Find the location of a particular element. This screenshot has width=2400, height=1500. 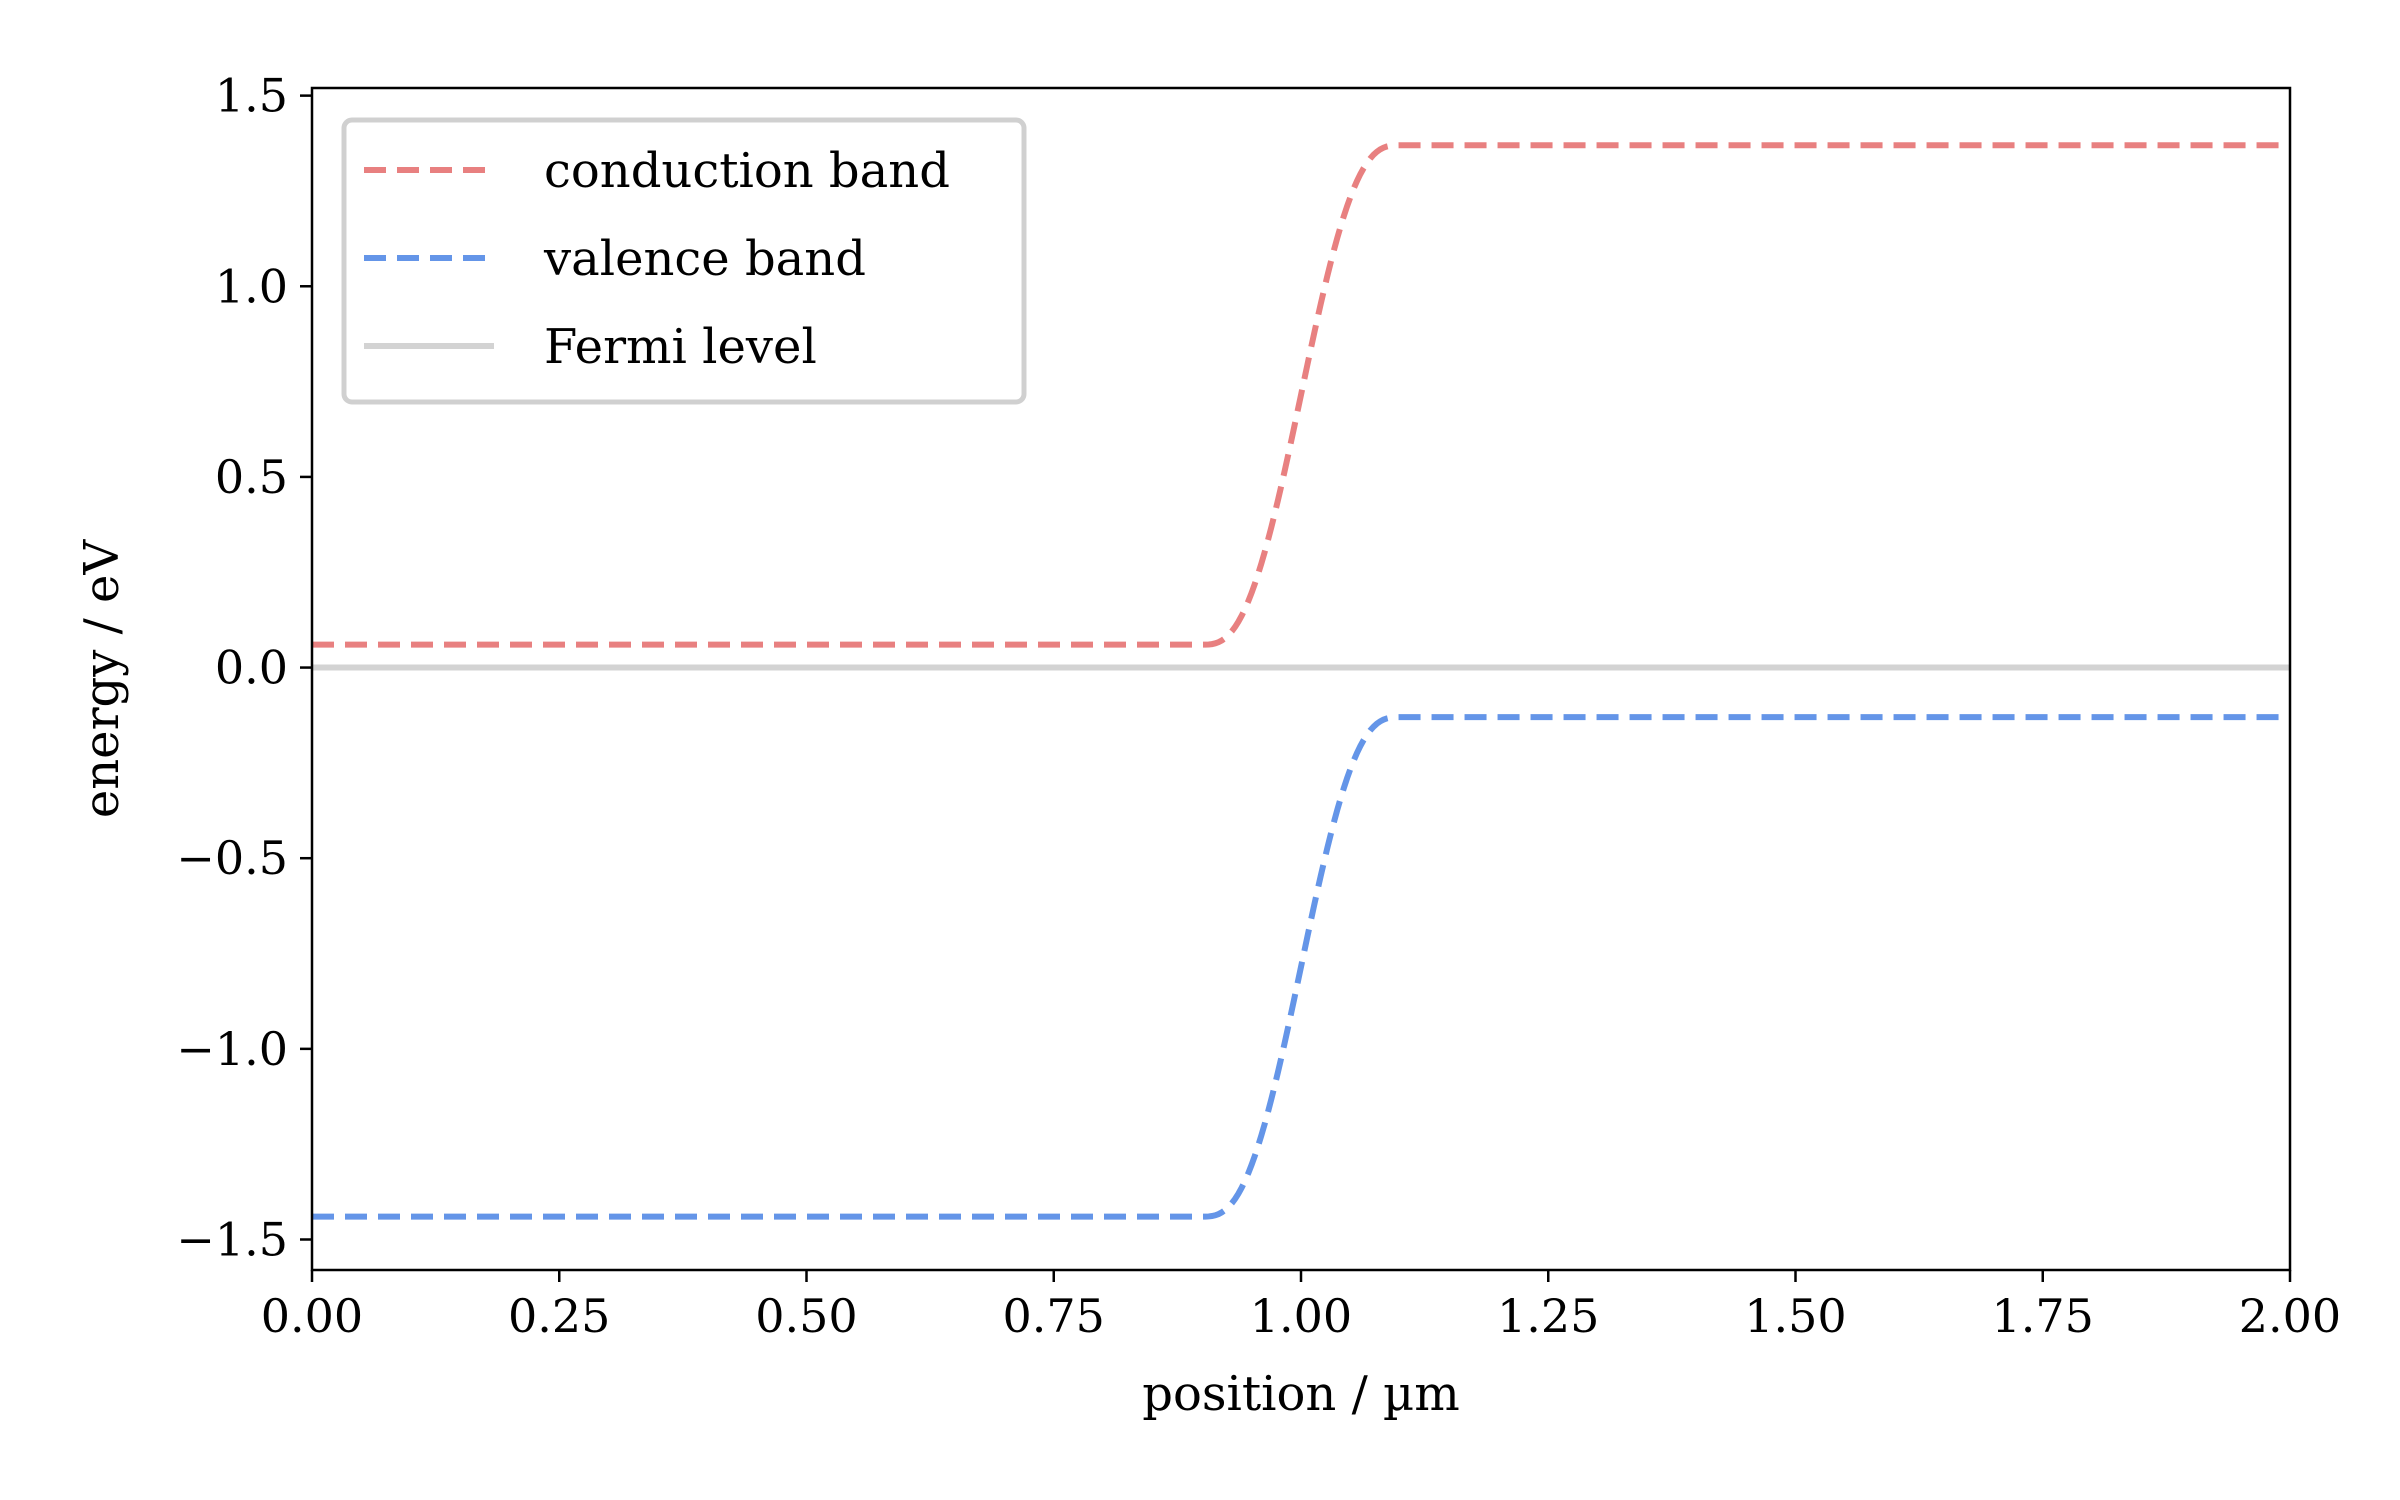

y-tick-label: −0.5 is located at coordinates (232, 858).